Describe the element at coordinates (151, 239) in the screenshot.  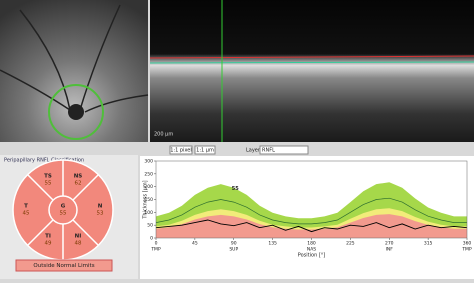
I see `y-tick-label: 0` at that location.